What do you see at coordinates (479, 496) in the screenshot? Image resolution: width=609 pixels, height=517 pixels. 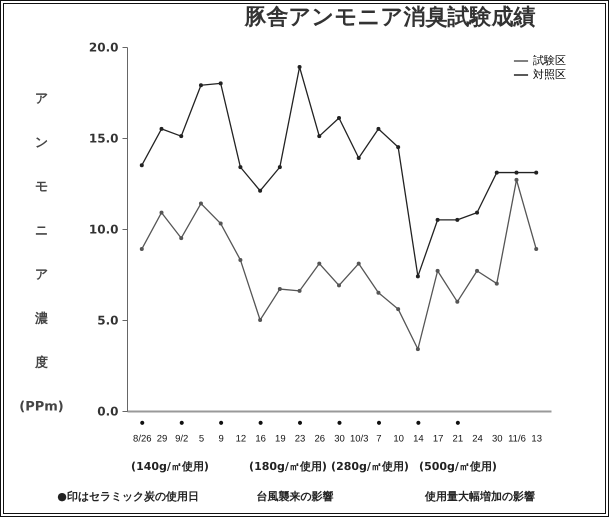 I see `text: 使用量大幅増加の影響` at bounding box center [479, 496].